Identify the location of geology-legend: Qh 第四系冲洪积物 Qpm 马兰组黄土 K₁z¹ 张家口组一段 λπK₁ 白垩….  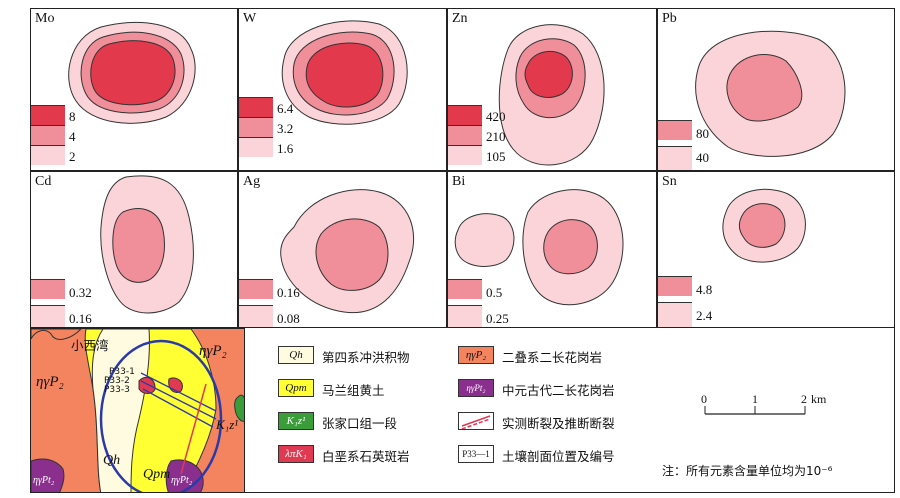
(468, 416).